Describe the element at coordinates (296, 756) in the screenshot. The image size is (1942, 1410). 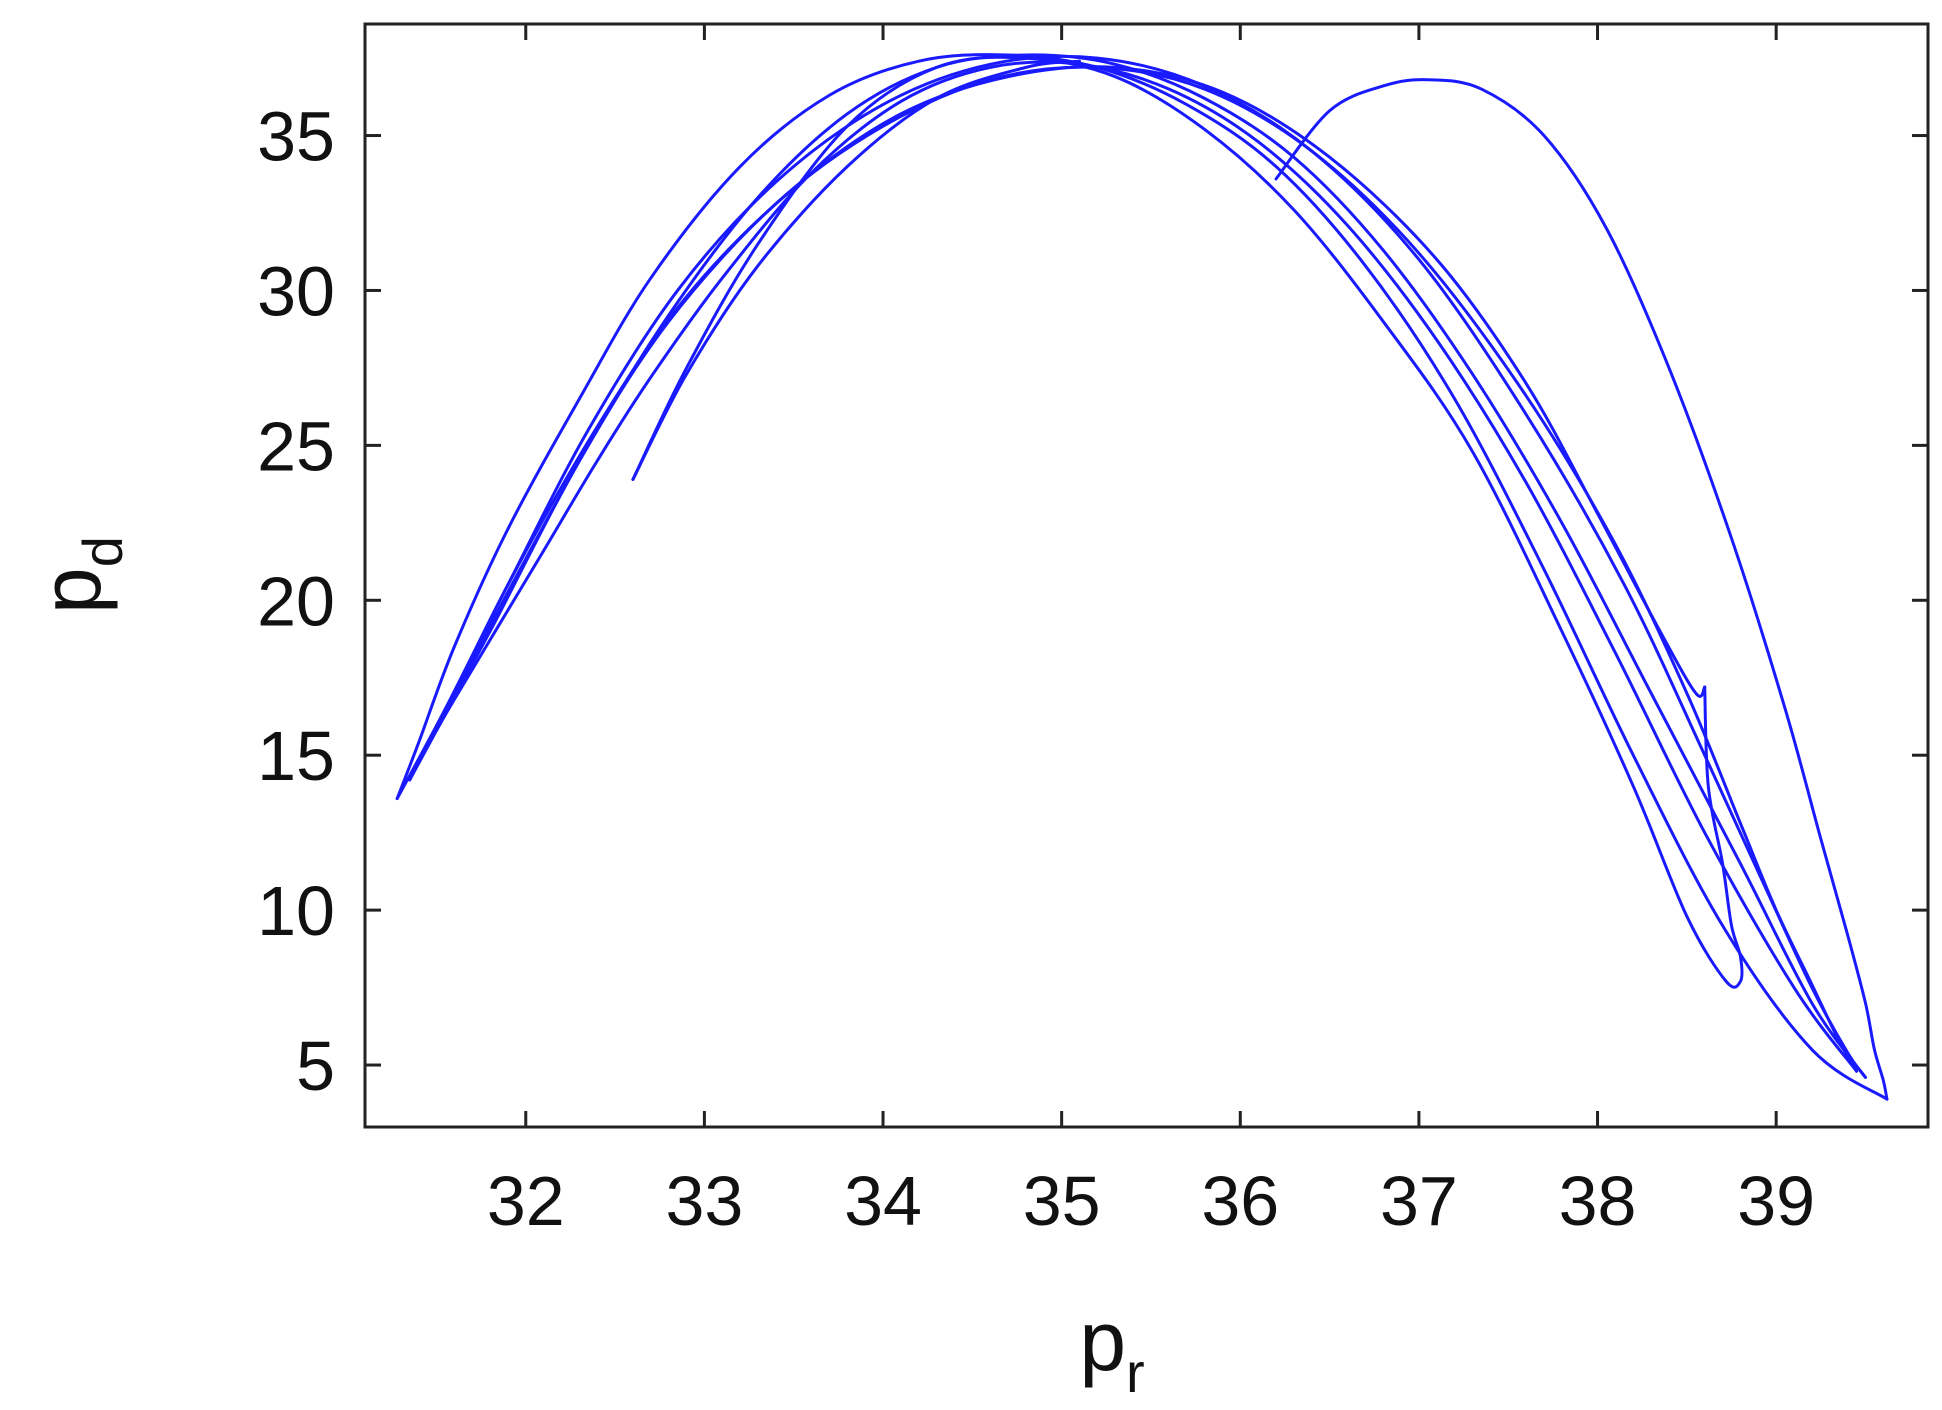
I see `y-tick-label-15: 15` at that location.